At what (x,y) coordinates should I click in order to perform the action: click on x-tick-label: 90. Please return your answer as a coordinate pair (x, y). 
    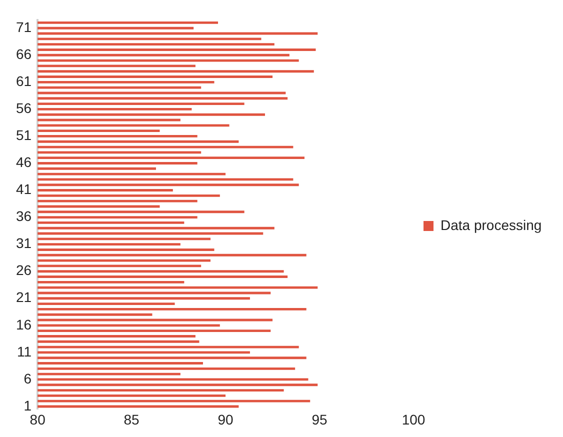
    Looking at the image, I should click on (226, 419).